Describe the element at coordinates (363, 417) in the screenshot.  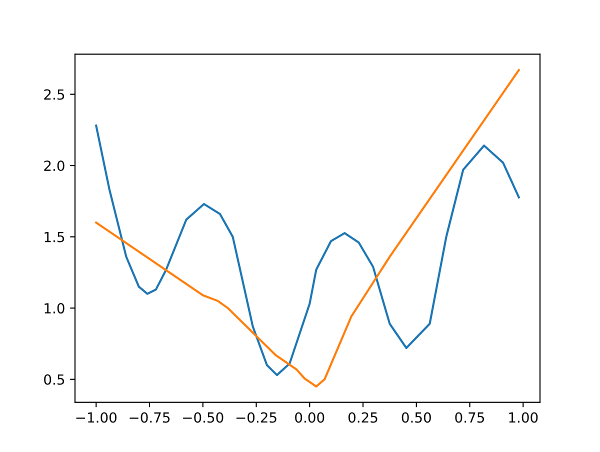
I see `x-tick-label: 0.25` at that location.